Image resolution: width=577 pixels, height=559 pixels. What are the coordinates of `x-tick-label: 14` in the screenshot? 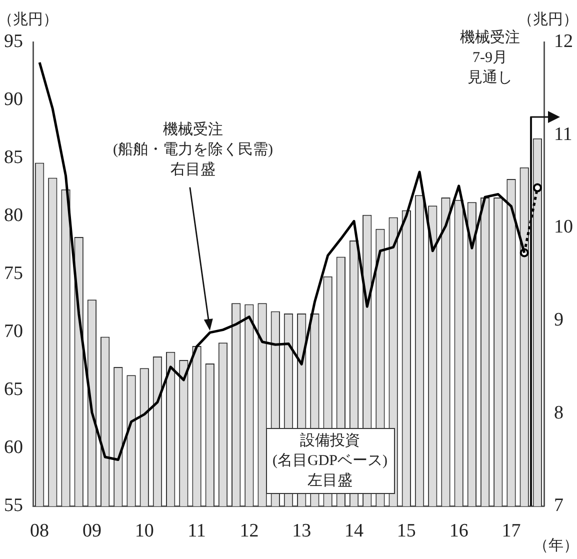 It's located at (354, 531).